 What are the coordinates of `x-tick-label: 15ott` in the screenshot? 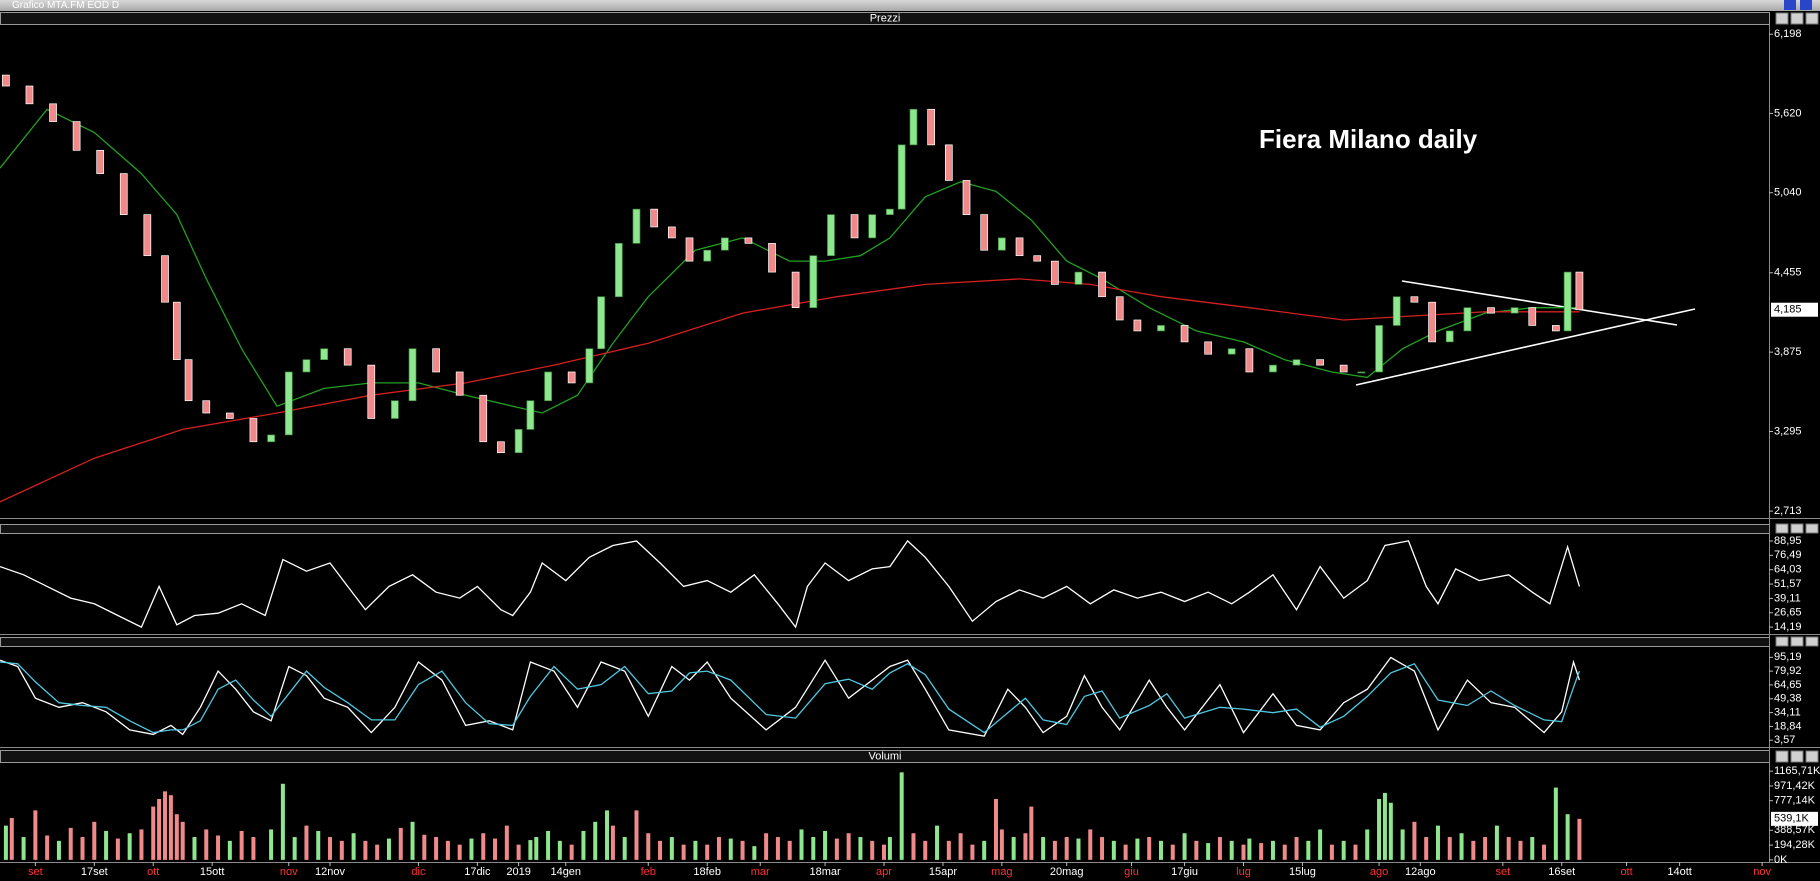 It's located at (212, 872).